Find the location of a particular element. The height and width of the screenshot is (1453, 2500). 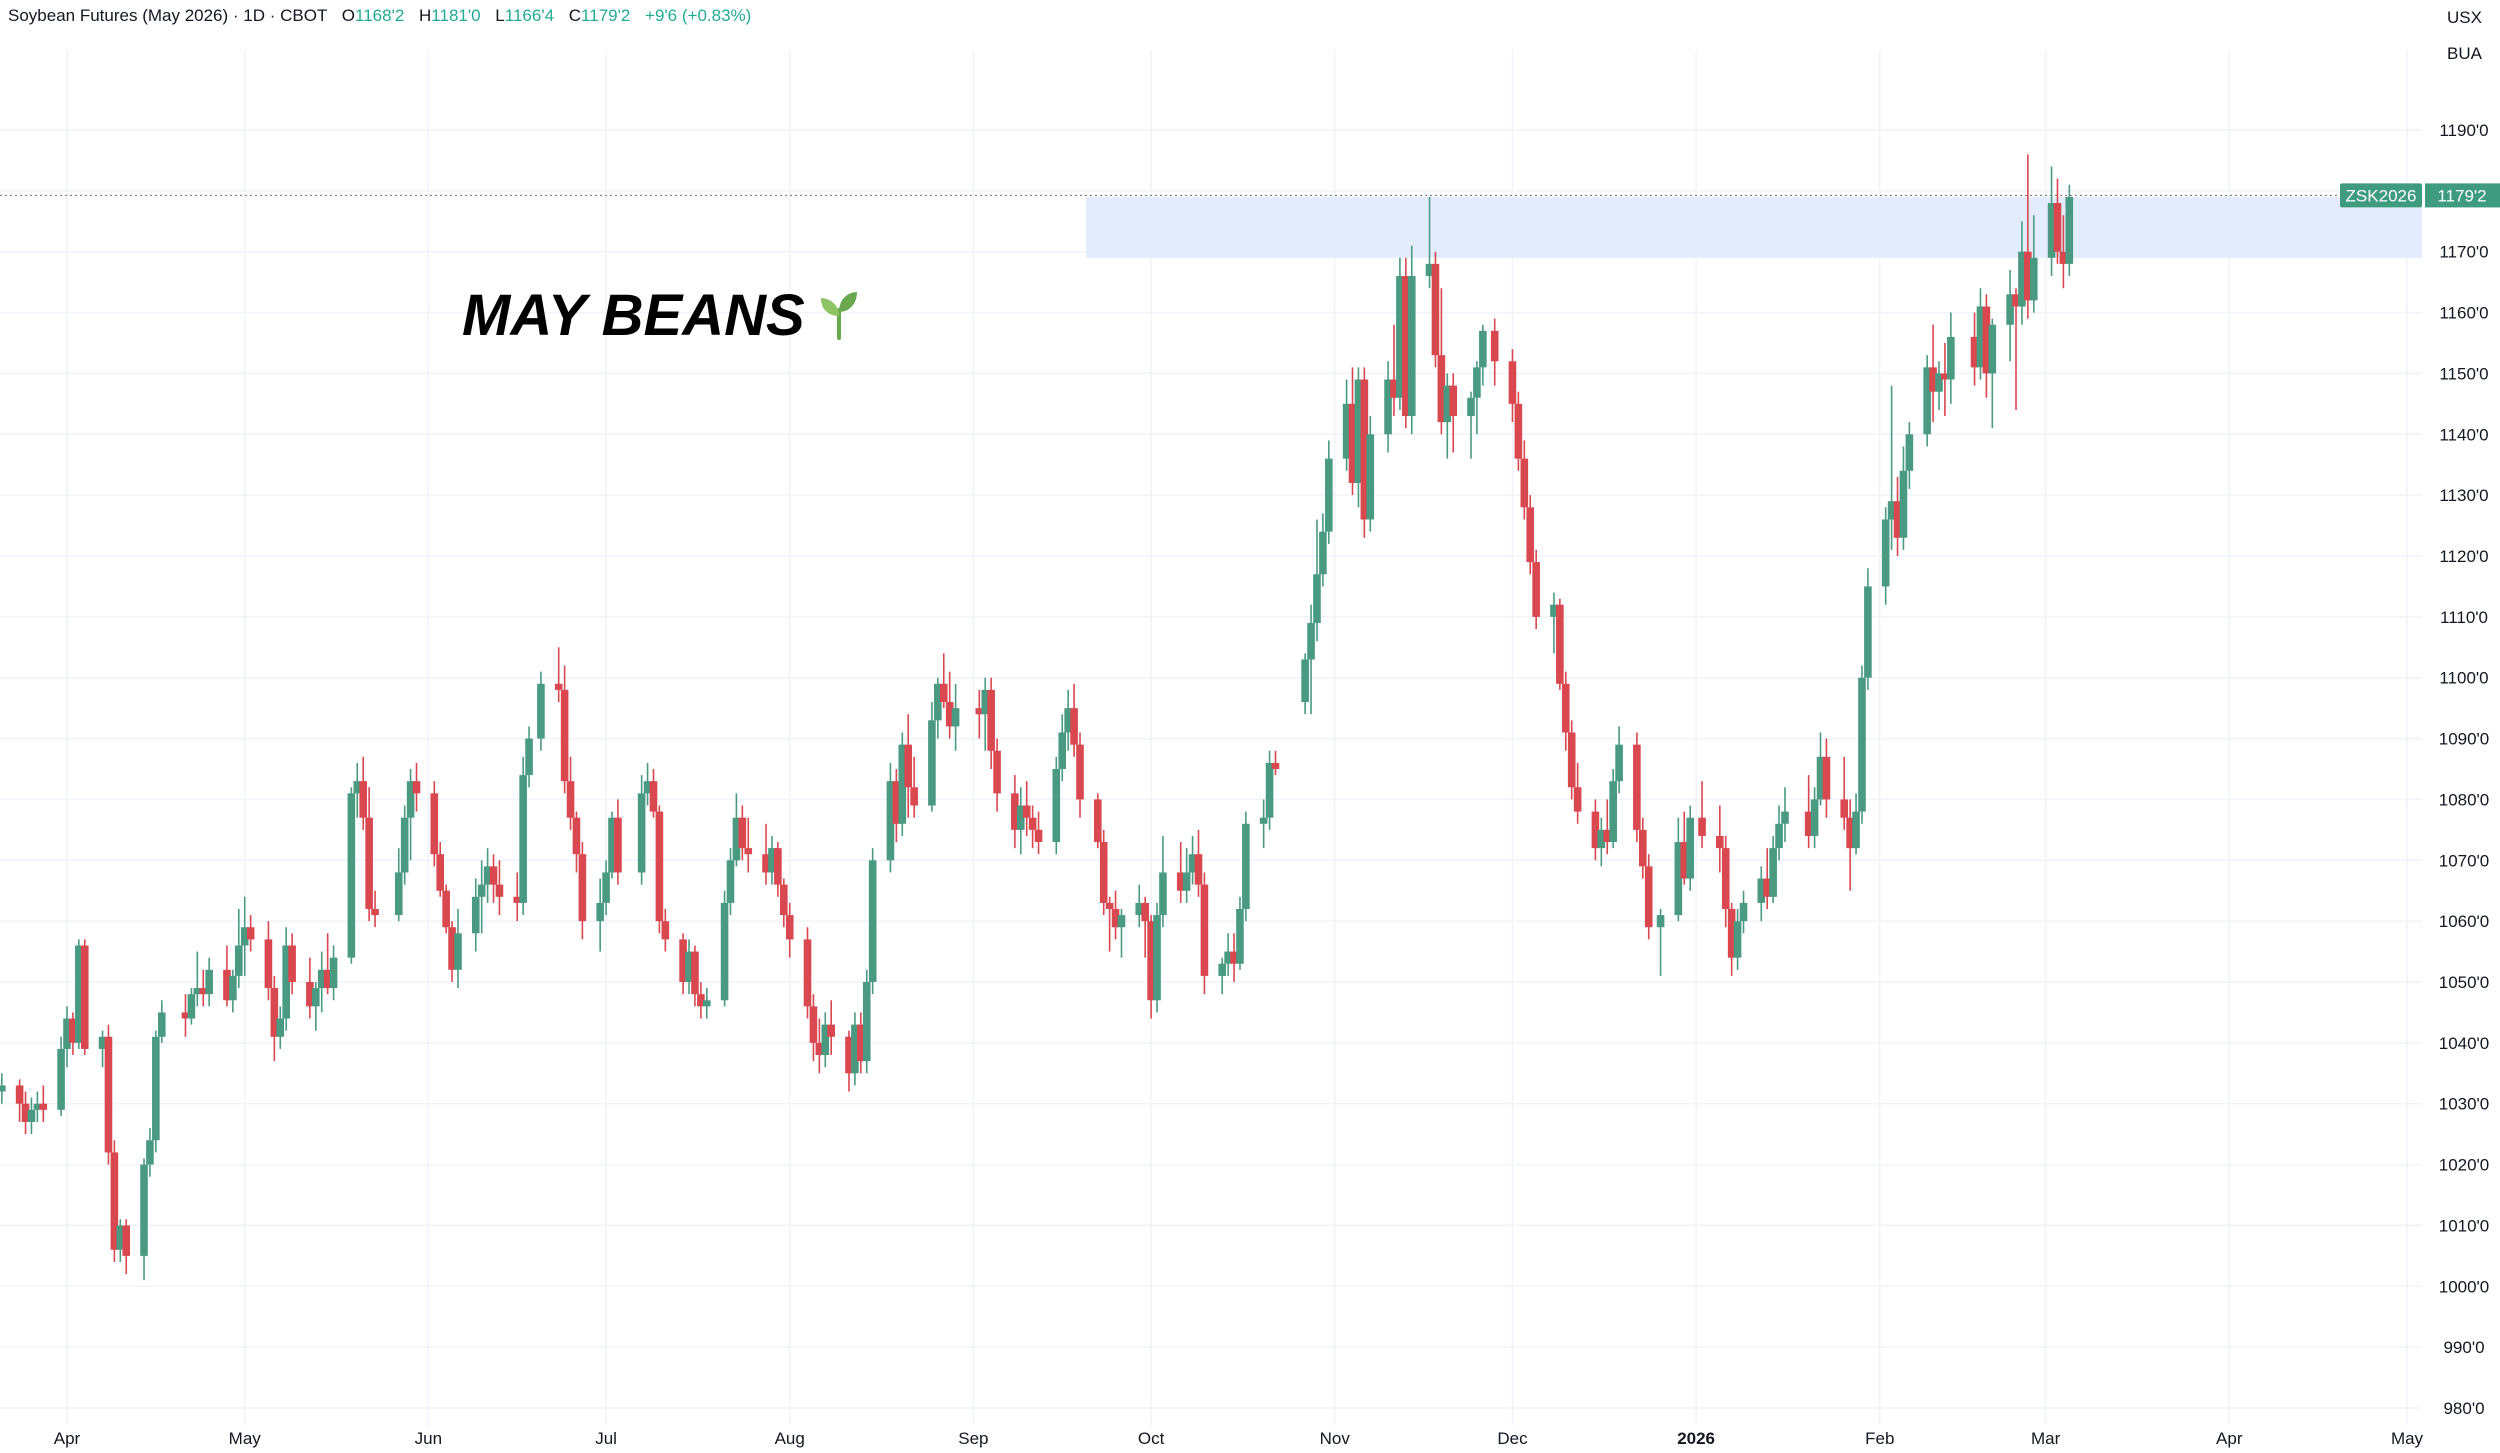

low-value: 1166'4 is located at coordinates (529, 15).